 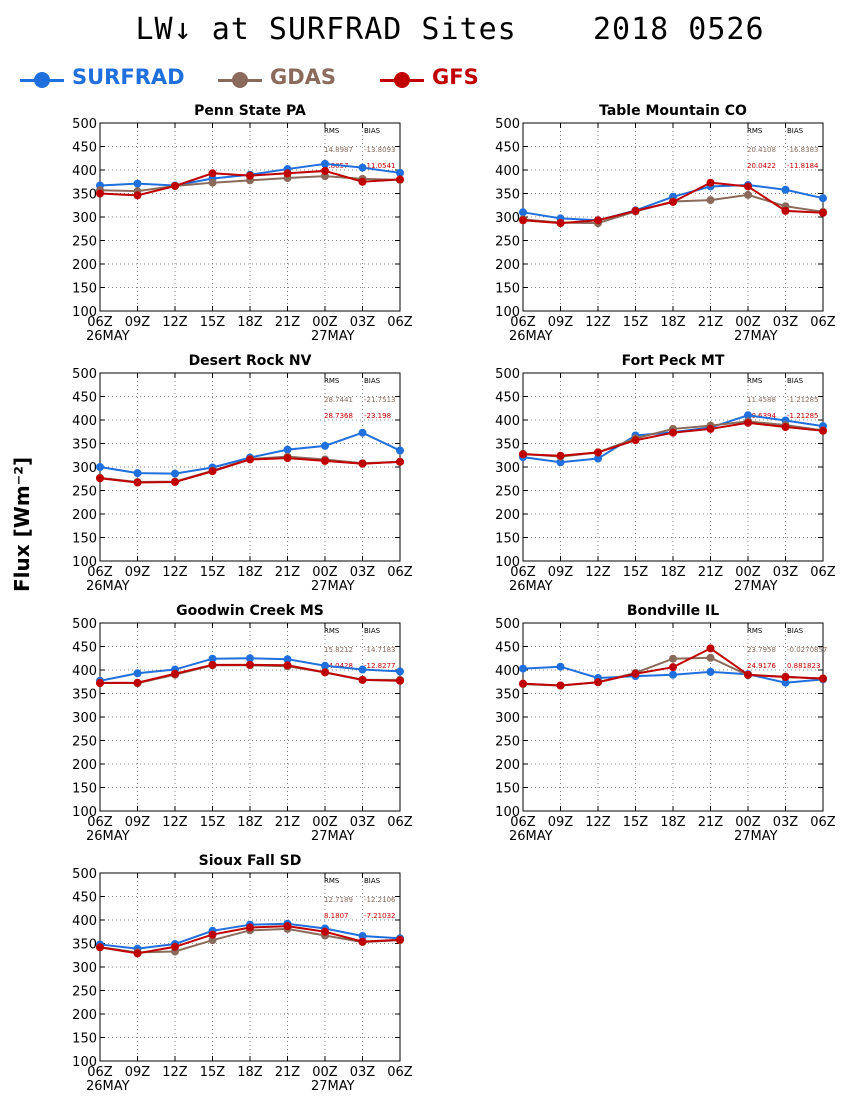 I want to click on legend-label: GDAS, so click(x=303, y=77).